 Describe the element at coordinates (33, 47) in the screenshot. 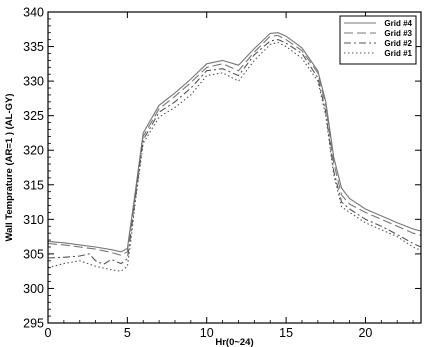

I see `y-tick-label: 335` at that location.